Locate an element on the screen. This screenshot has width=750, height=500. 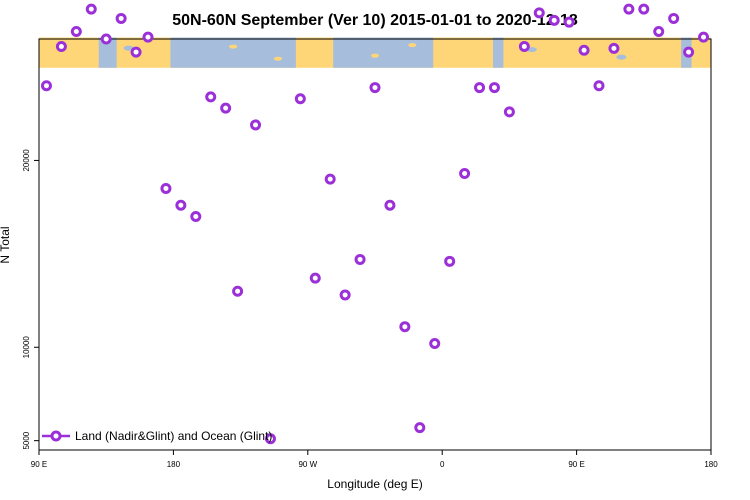
x-tick-label: 90 W is located at coordinates (307, 464).